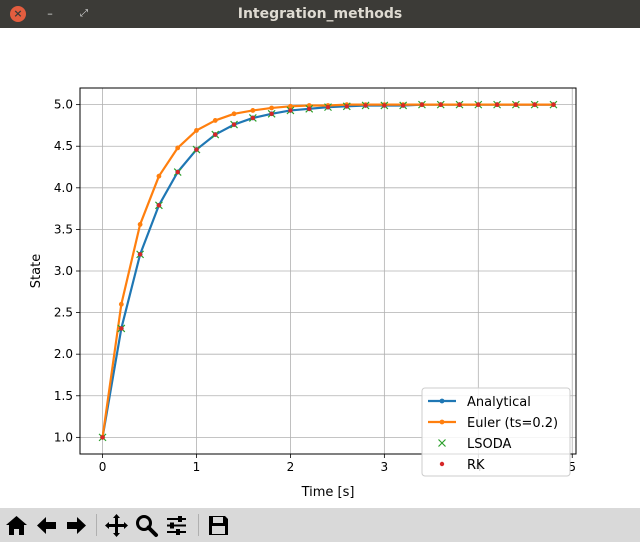 This screenshot has height=542, width=640. I want to click on legend-label: RK, so click(476, 465).